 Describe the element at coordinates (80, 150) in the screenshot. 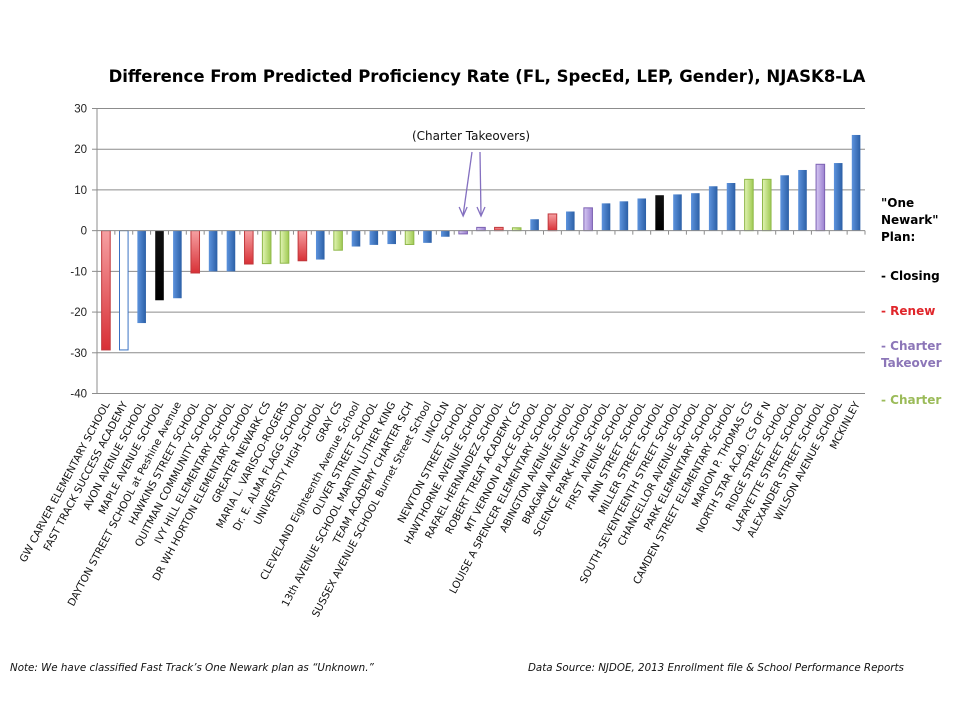

I see `y-tick-label: 20` at that location.